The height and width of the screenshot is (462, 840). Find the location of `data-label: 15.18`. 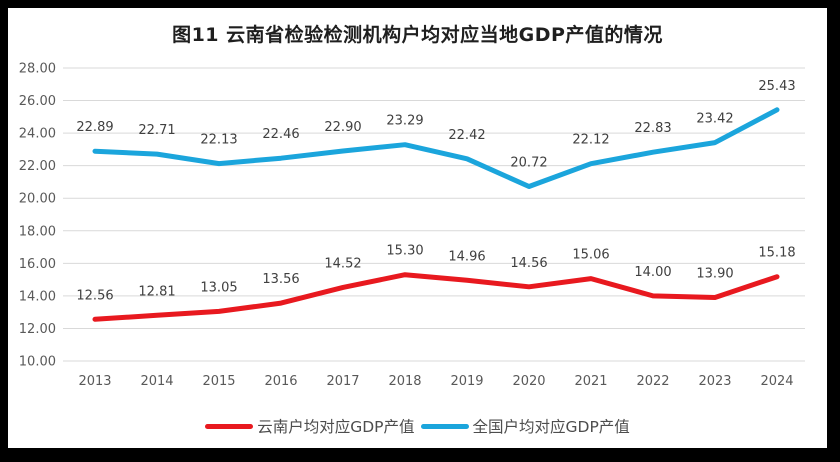

data-label: 15.18 is located at coordinates (776, 253).